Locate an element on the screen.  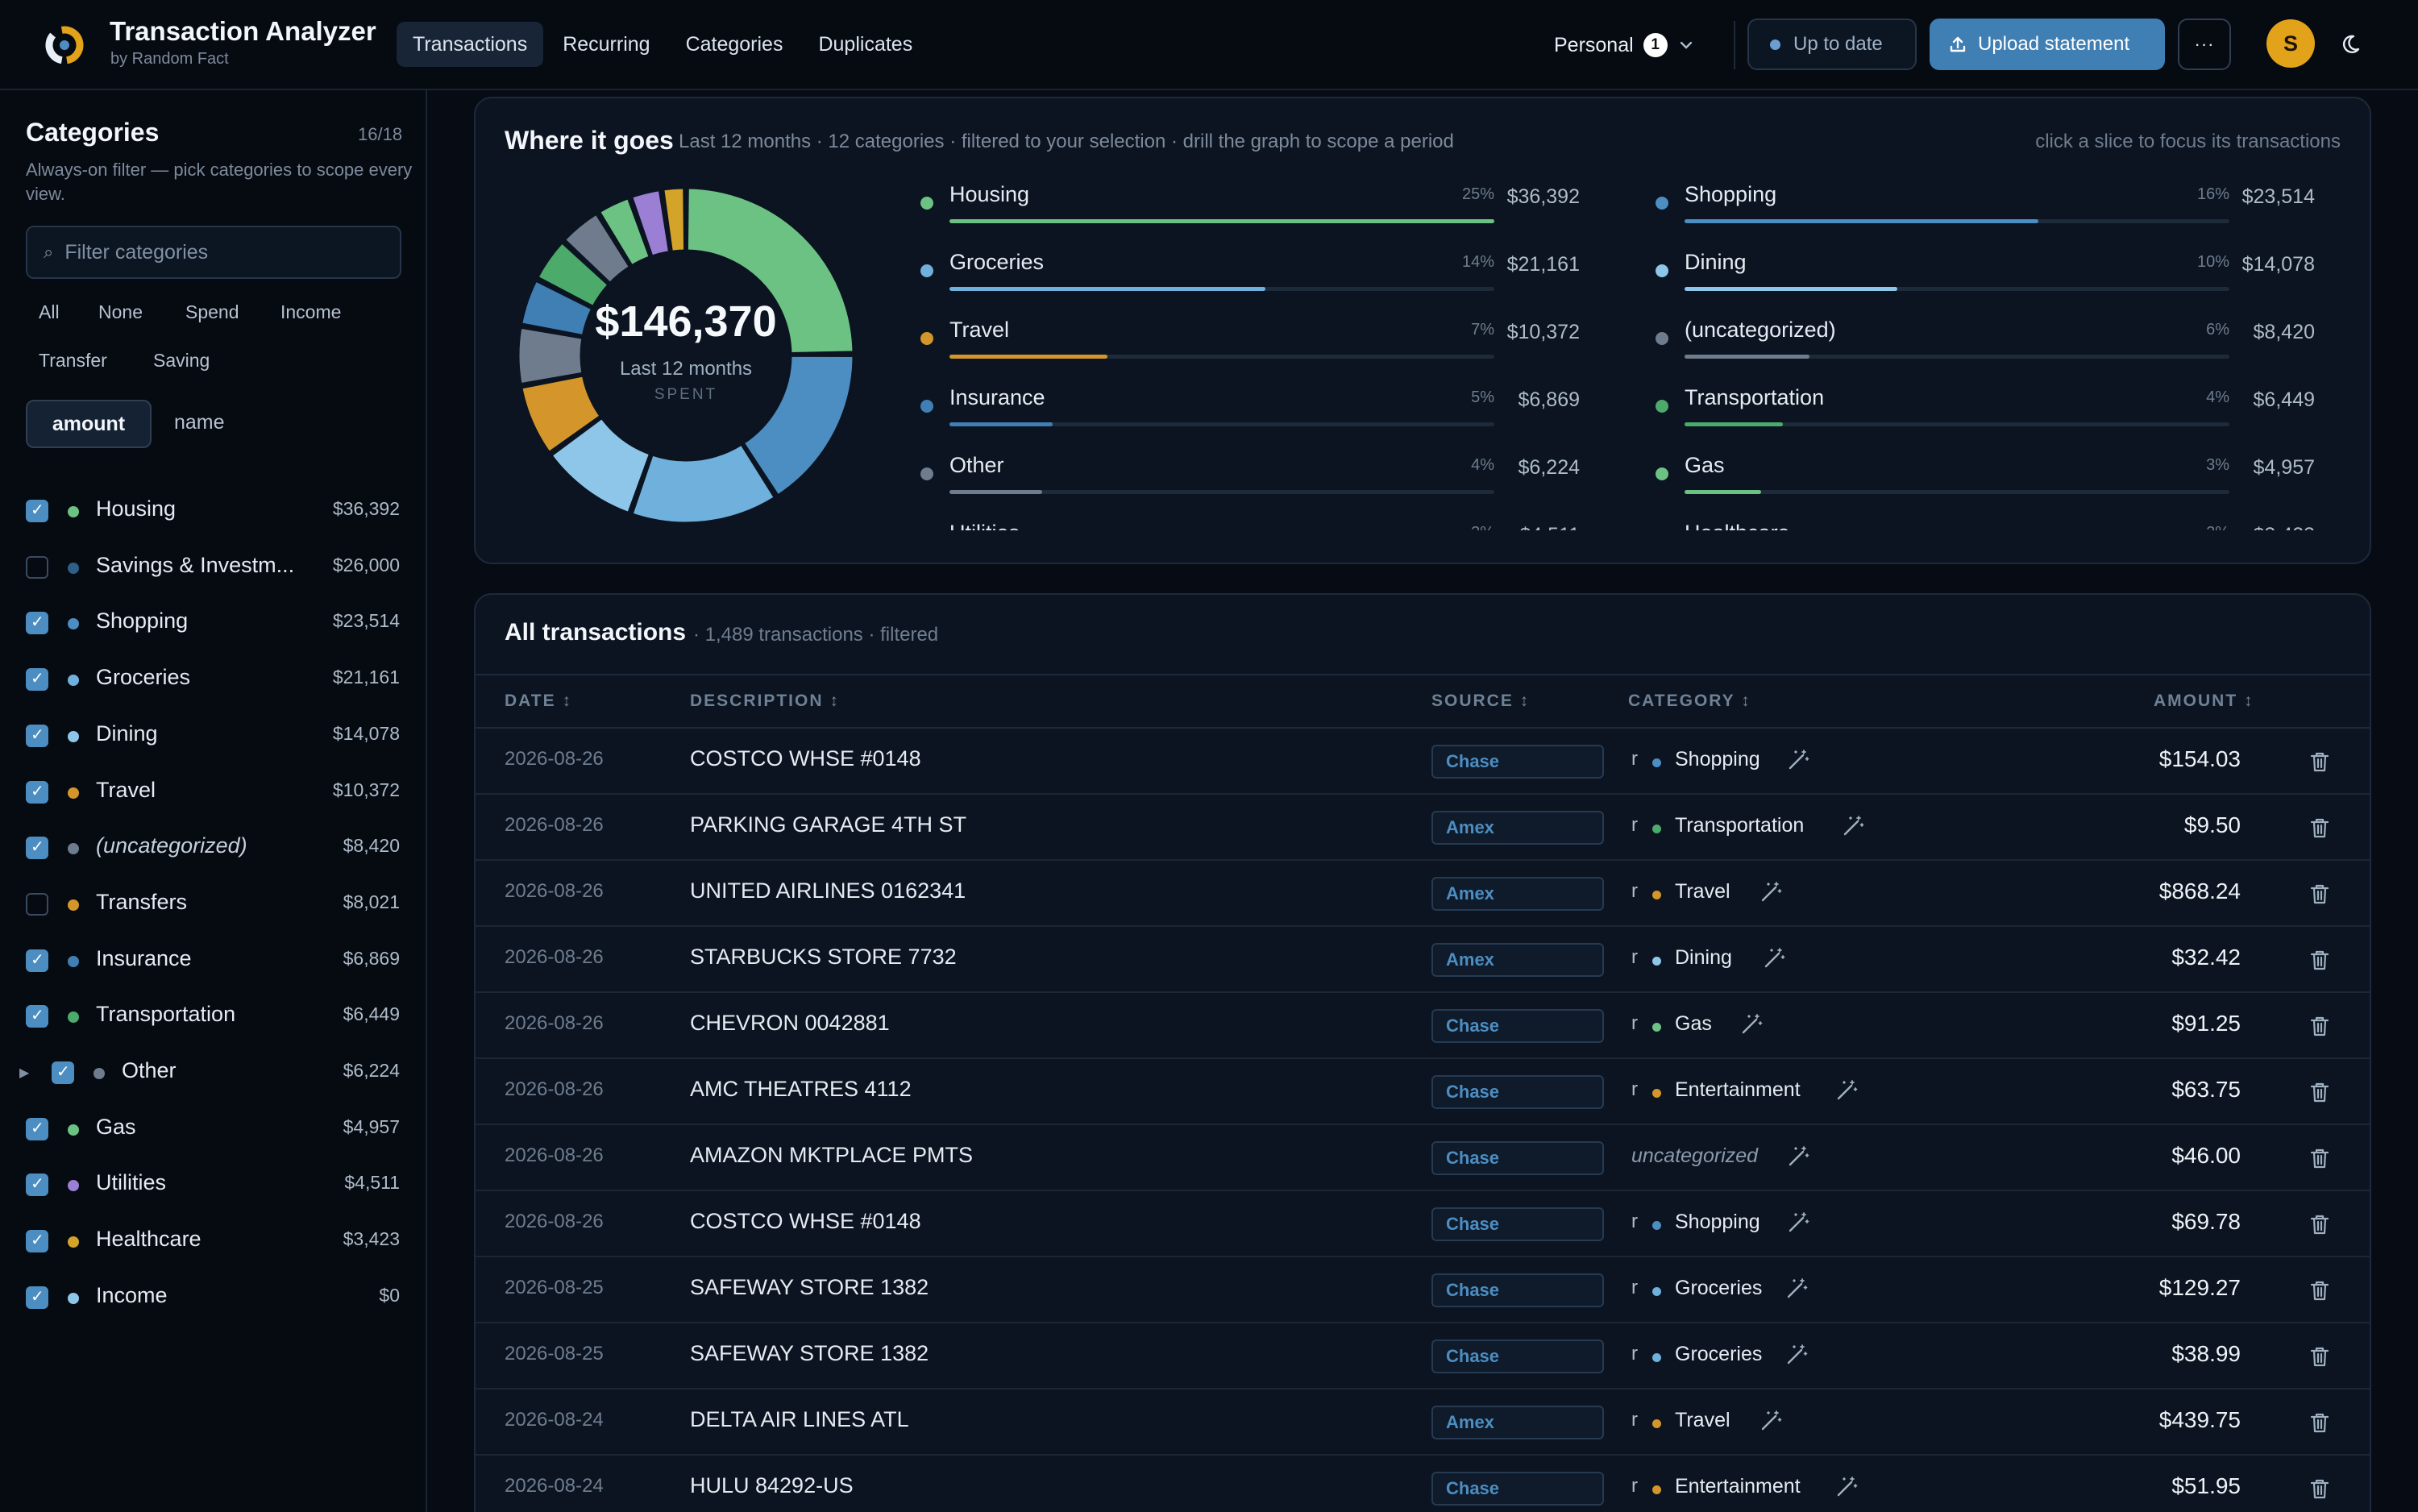
transaction-category: Gas is located at coordinates (1694, 1024).